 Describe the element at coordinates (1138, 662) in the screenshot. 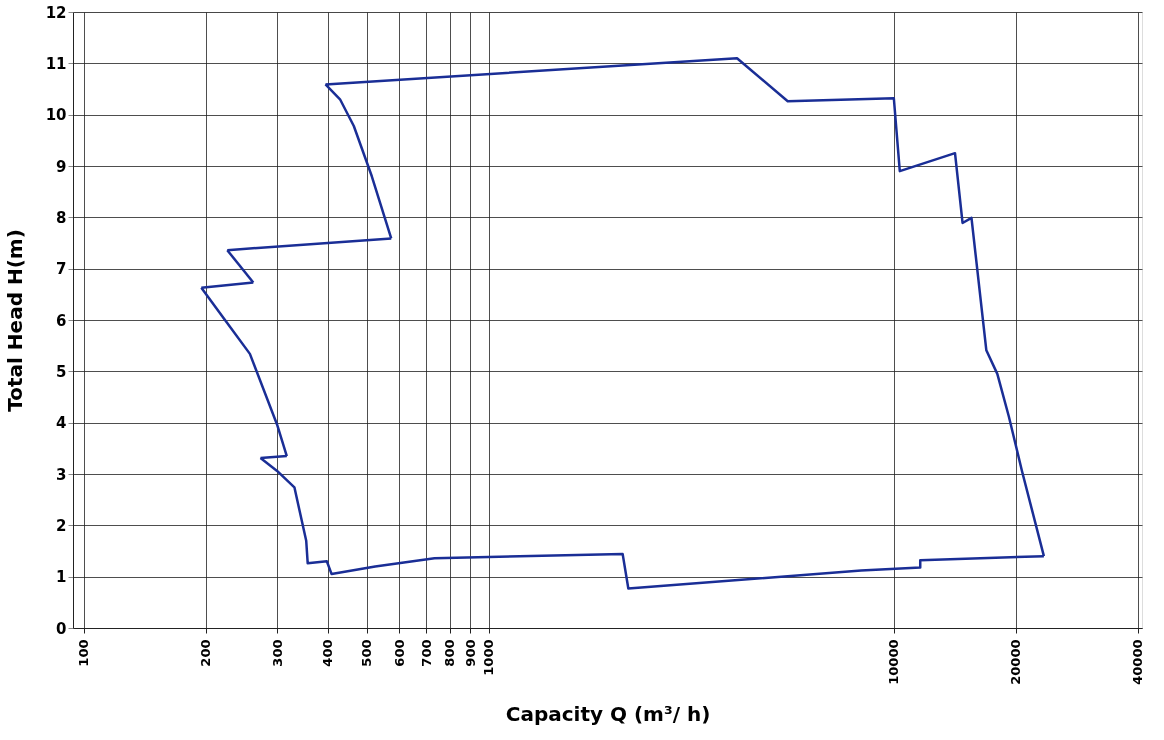

I see `x-tick-label: 40000` at that location.